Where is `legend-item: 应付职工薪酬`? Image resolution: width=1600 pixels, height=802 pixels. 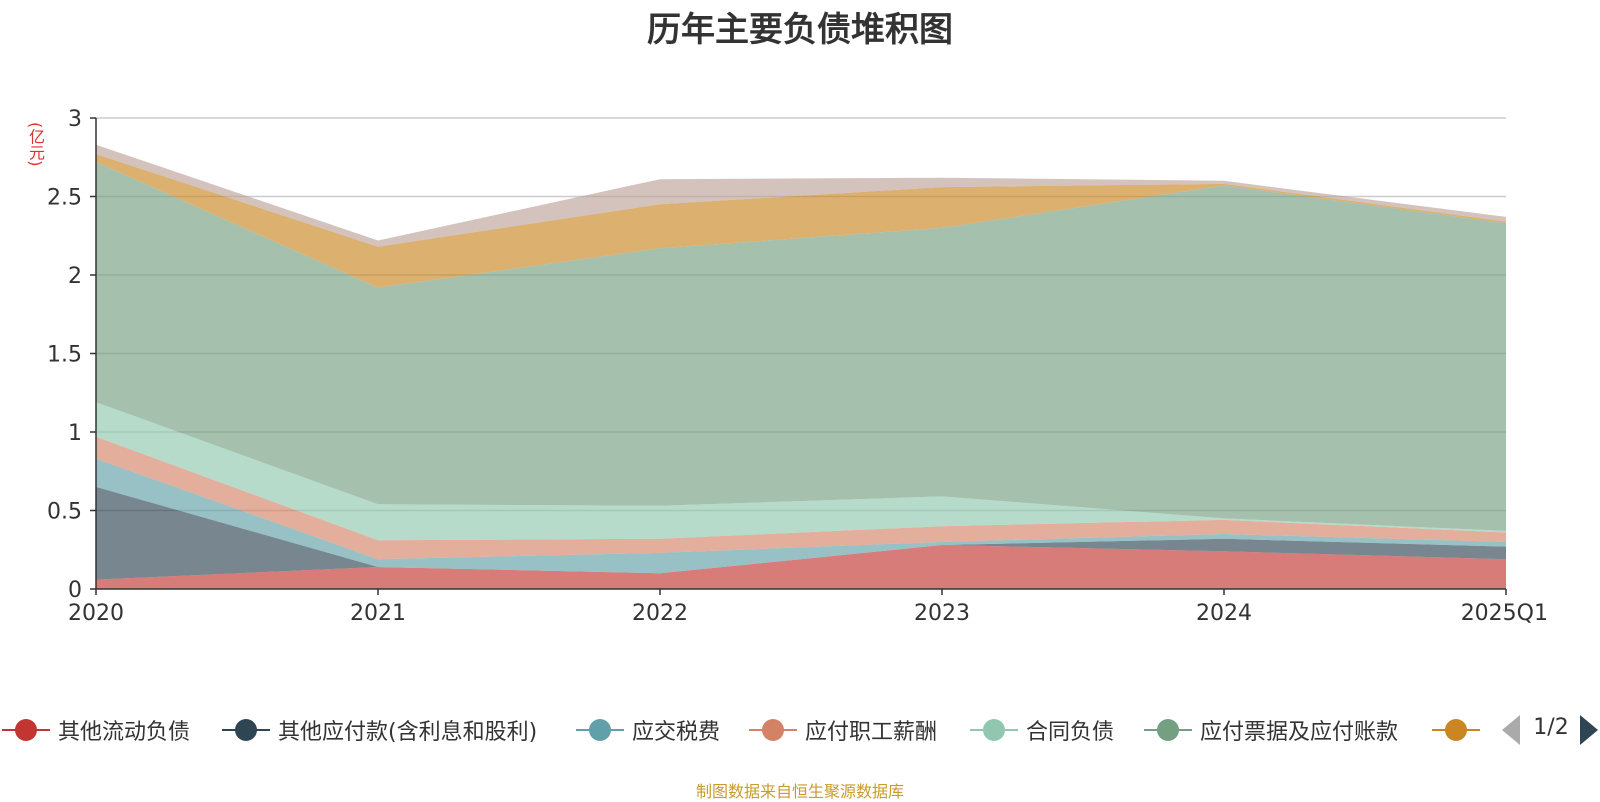
legend-item: 应付职工薪酬 is located at coordinates (843, 730).